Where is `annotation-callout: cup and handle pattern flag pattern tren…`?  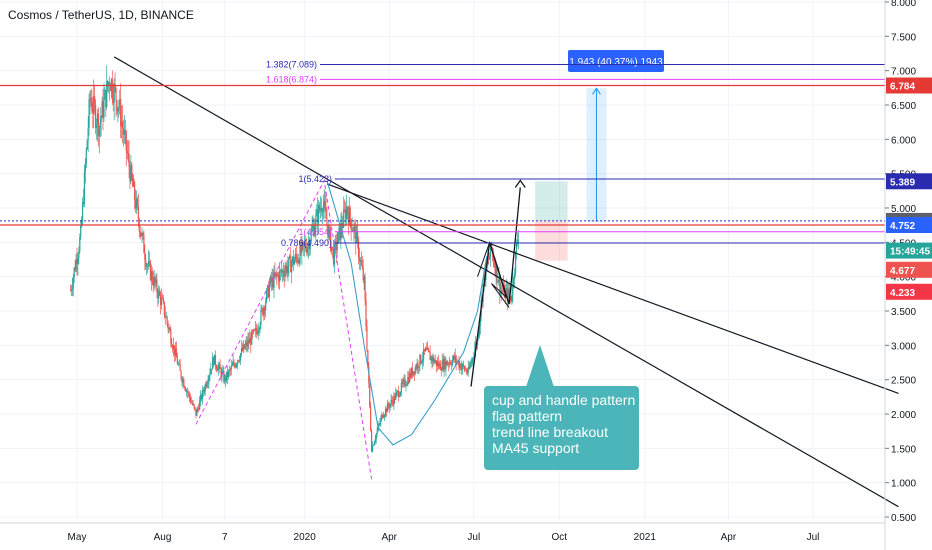
annotation-callout: cup and handle pattern flag pattern tren… is located at coordinates (561, 428).